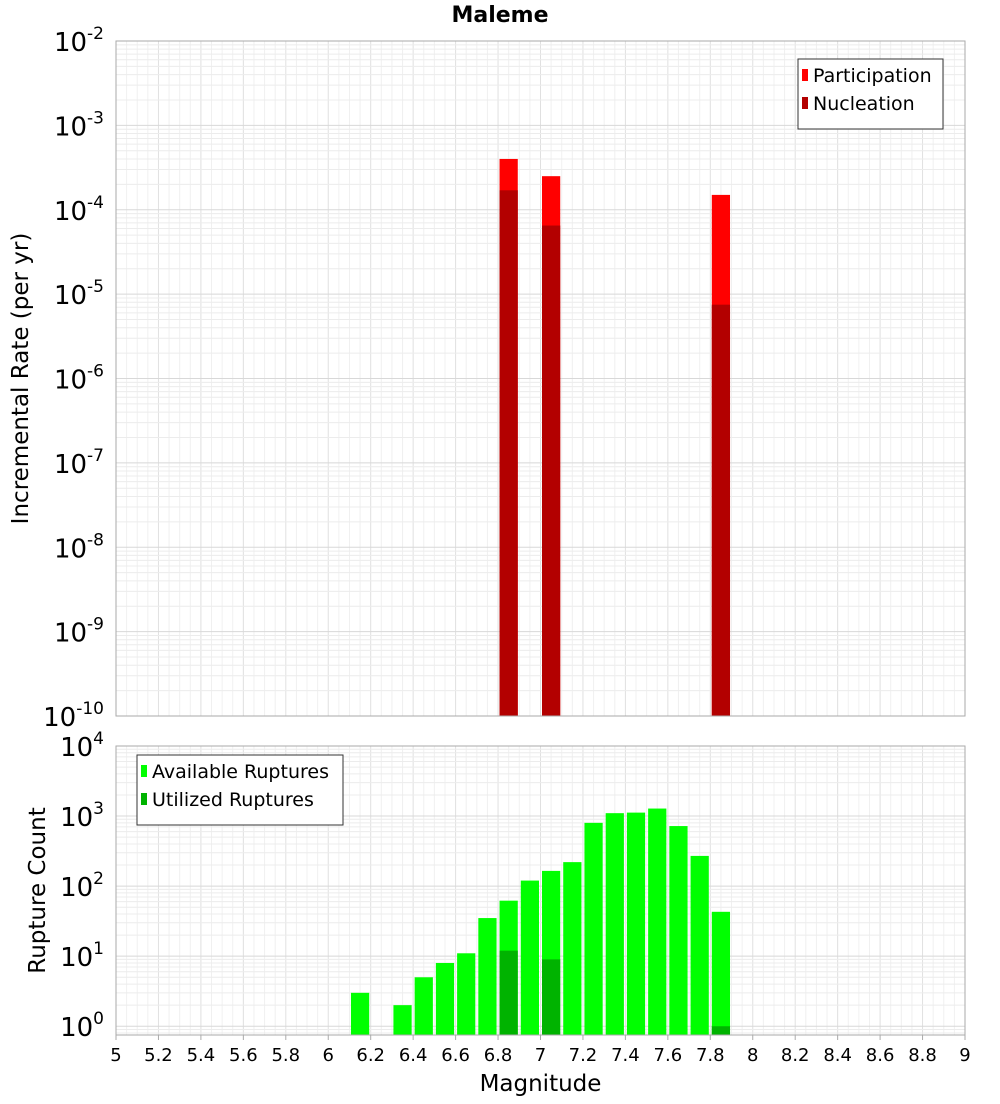 The image size is (1000, 1104). I want to click on x-tick-label: 6, so click(328, 1055).